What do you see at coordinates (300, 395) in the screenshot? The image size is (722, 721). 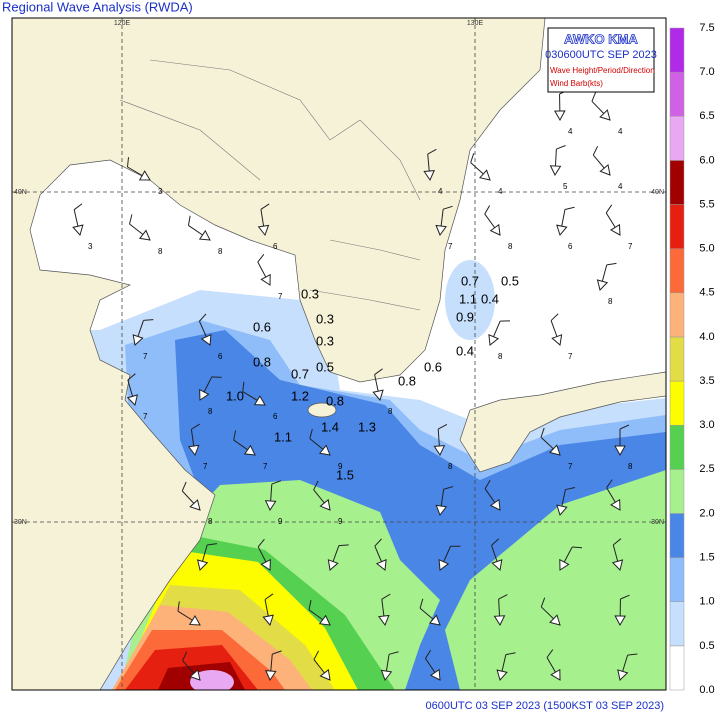 I see `wave-height-label: 1.2` at bounding box center [300, 395].